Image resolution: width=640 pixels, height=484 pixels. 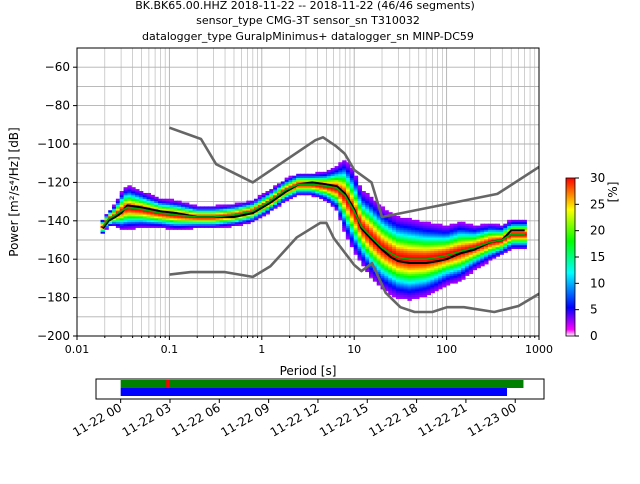 What do you see at coordinates (597, 231) in the screenshot?
I see `colorbar-tick-label: 20` at bounding box center [597, 231].